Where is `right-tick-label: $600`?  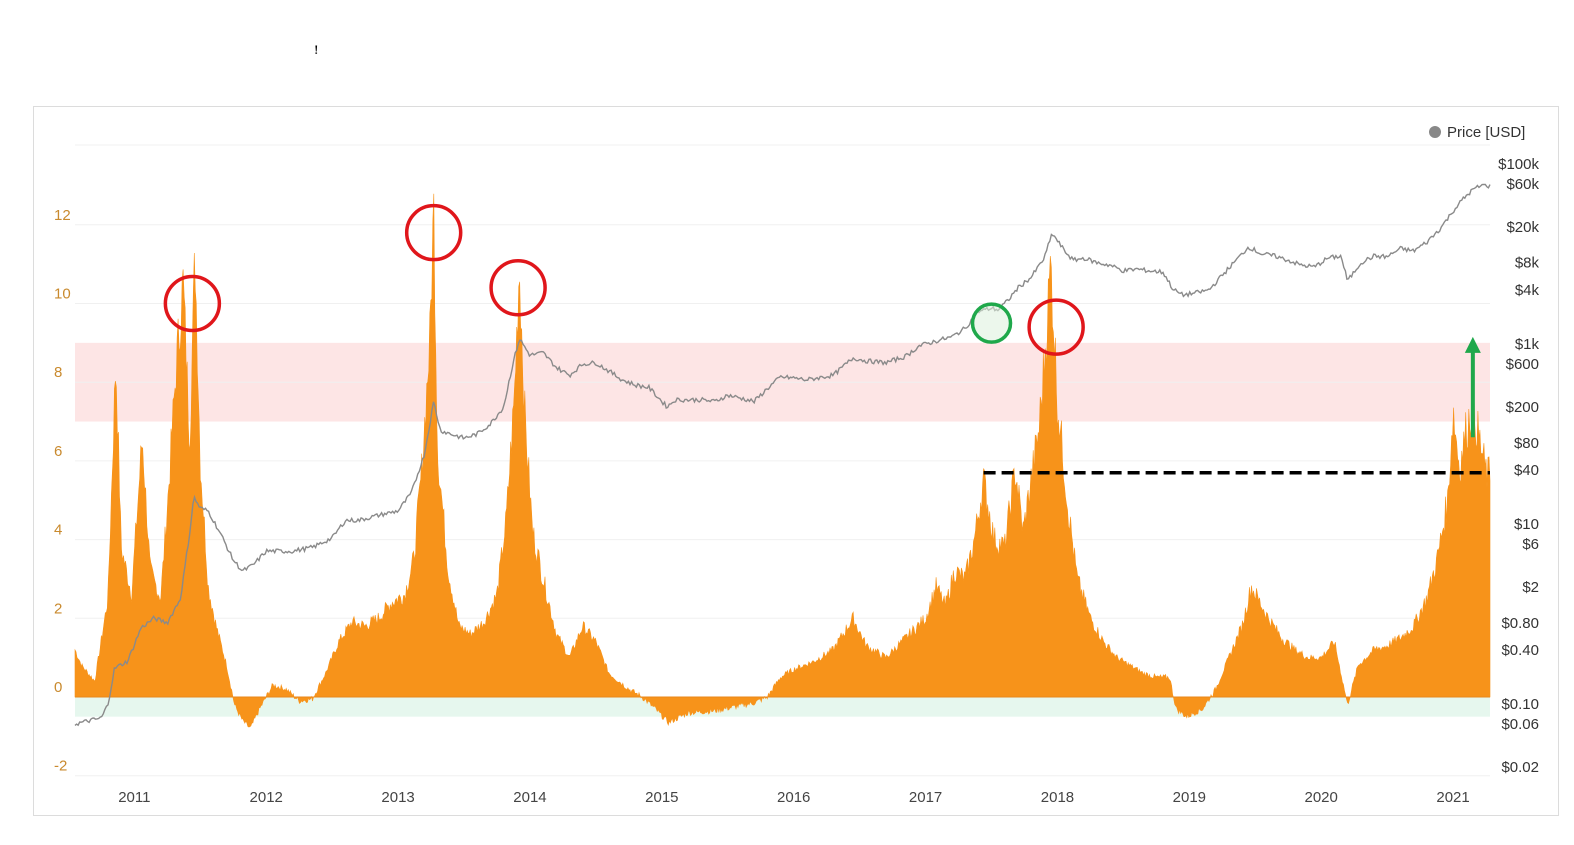
right-tick-label: $600 is located at coordinates (1522, 364).